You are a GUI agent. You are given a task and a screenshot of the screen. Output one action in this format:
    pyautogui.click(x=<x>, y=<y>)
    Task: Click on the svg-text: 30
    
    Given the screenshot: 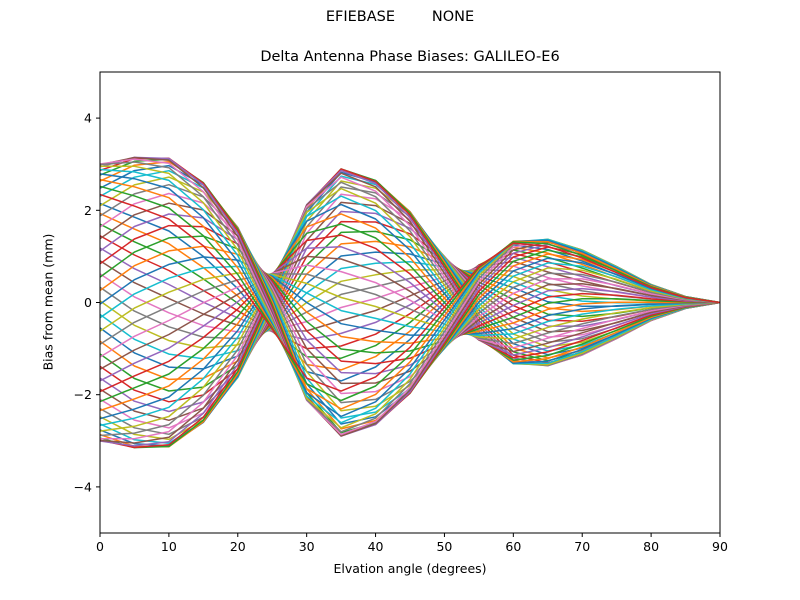 What is the action you would take?
    pyautogui.click(x=307, y=546)
    